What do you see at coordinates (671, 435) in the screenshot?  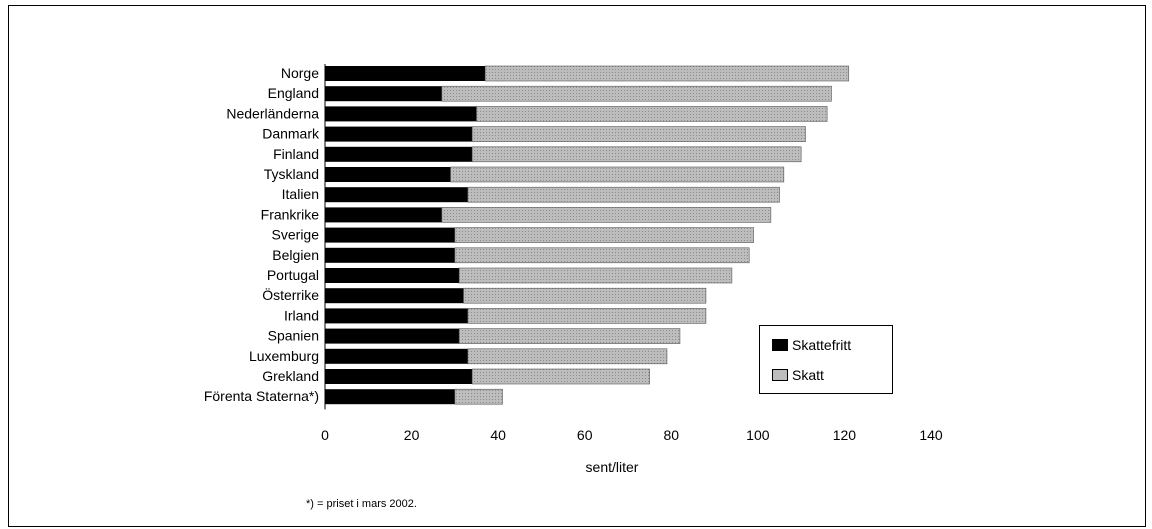 I see `x-tick-label: 80` at bounding box center [671, 435].